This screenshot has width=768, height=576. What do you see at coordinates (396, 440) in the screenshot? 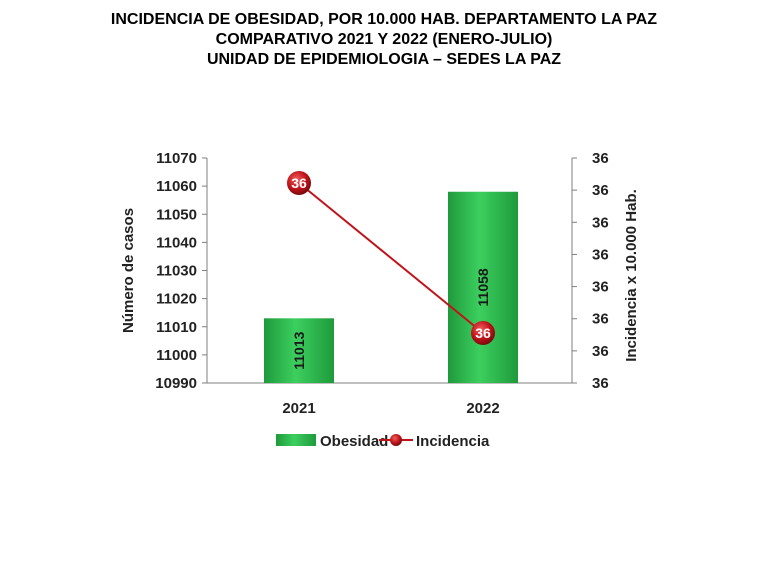
I see `legend-marker-incidencia` at bounding box center [396, 440].